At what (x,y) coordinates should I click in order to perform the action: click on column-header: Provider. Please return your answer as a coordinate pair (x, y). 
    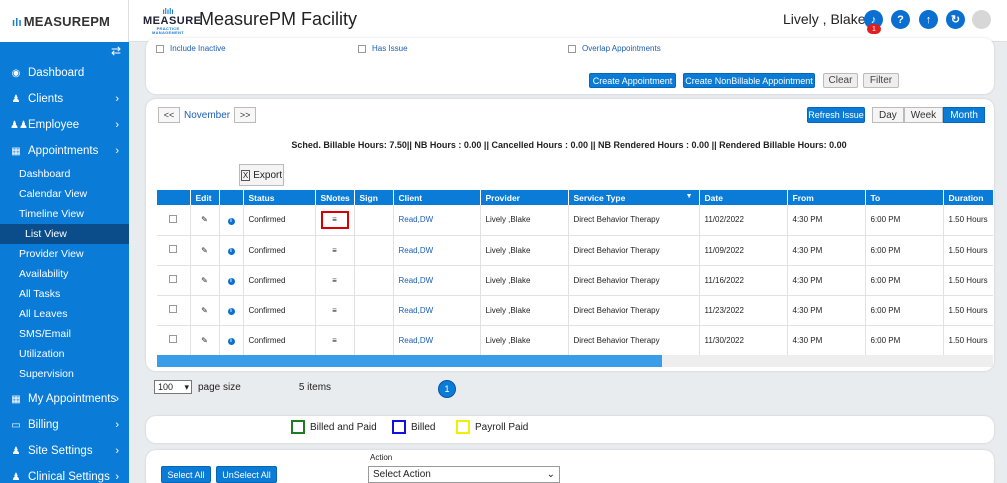
    Looking at the image, I should click on (524, 197).